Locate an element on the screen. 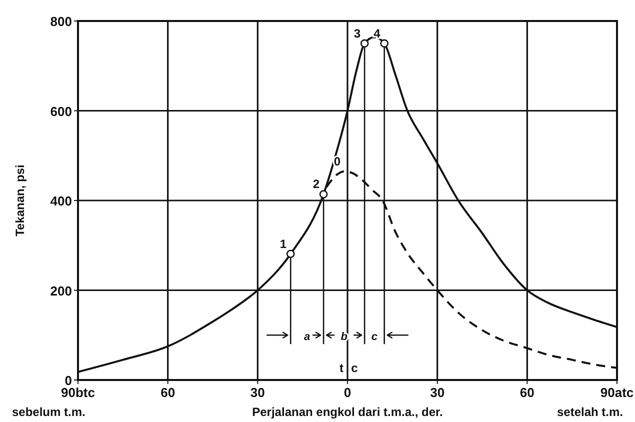  x-axis-title: Perjalanan engkol dari t.m.a., der. is located at coordinates (347, 412).